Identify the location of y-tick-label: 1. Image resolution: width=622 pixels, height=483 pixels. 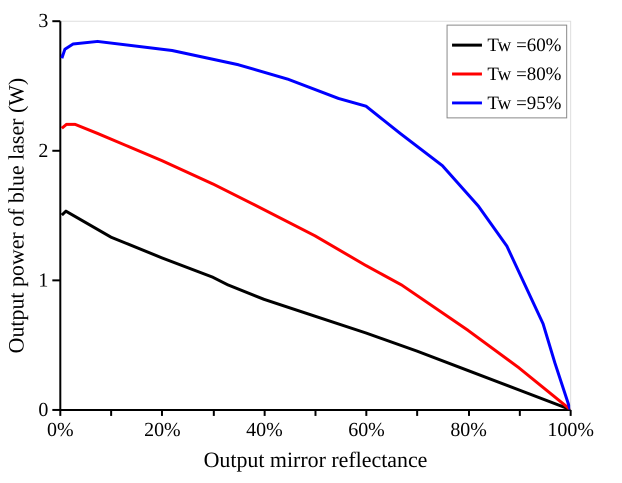
(43, 280).